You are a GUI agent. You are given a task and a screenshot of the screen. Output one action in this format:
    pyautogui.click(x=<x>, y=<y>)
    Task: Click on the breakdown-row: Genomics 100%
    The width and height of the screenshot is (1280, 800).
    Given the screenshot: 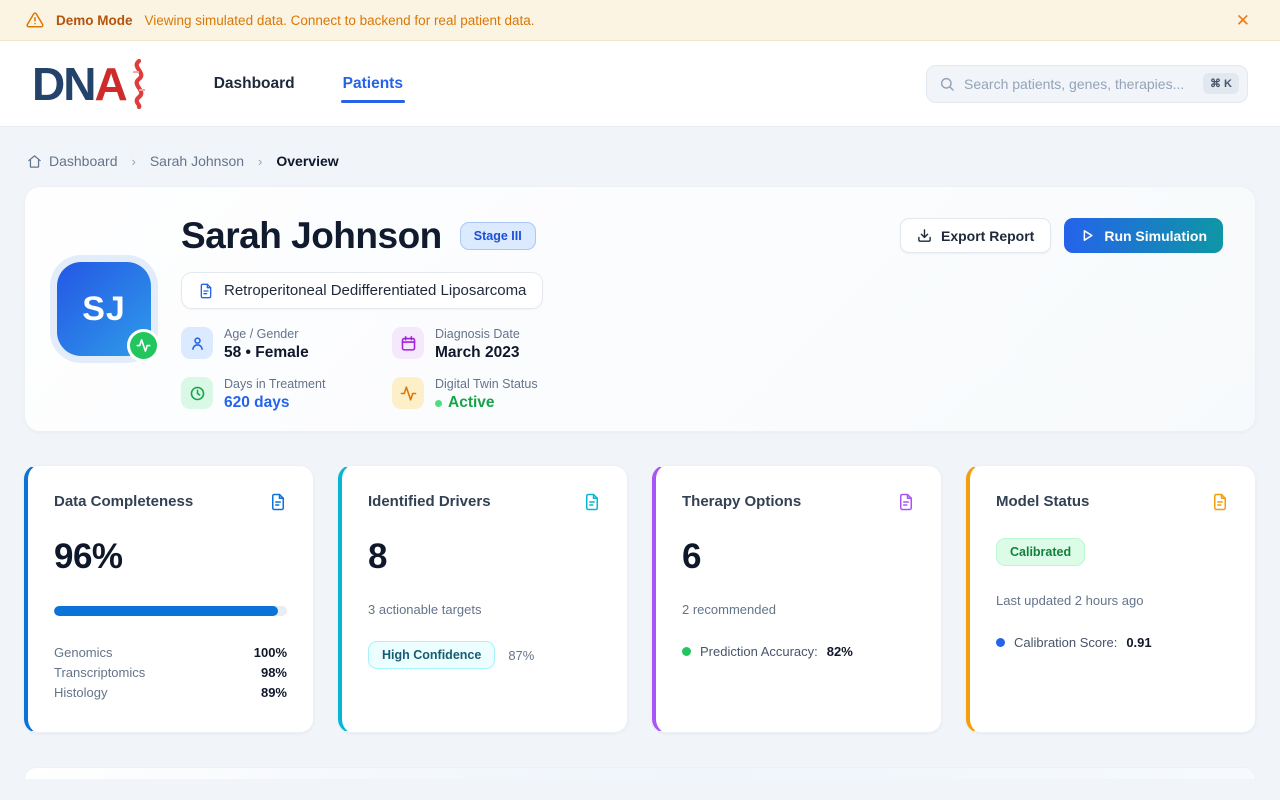 What is the action you would take?
    pyautogui.click(x=170, y=653)
    